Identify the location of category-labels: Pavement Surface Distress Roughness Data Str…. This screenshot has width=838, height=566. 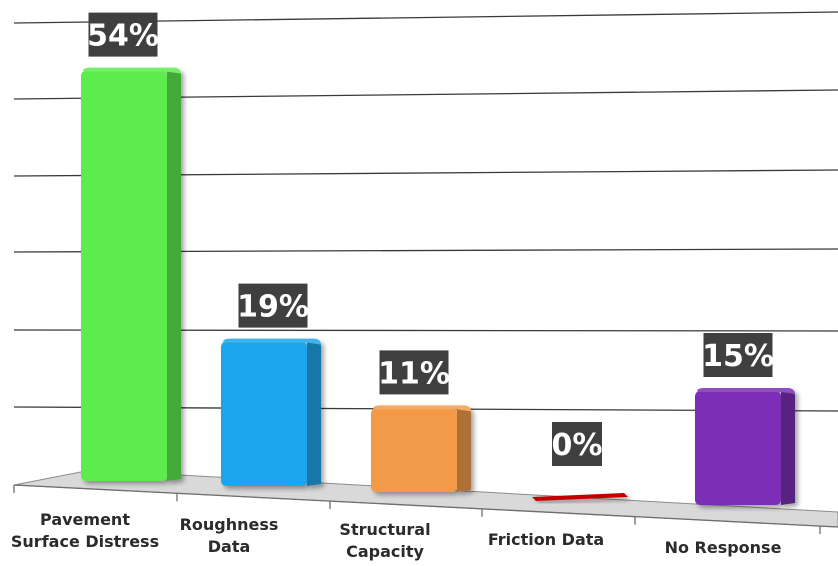
(396, 535).